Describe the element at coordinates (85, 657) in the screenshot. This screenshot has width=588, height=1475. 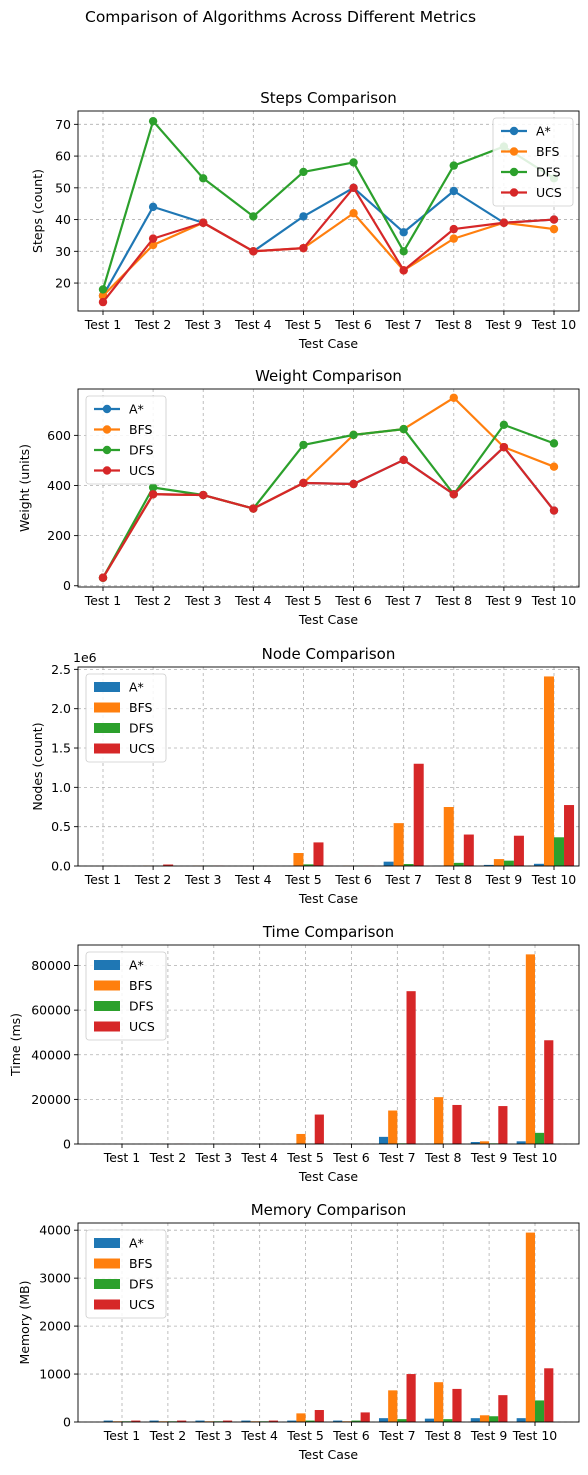
I see `axis-offset-label: 1e6` at that location.